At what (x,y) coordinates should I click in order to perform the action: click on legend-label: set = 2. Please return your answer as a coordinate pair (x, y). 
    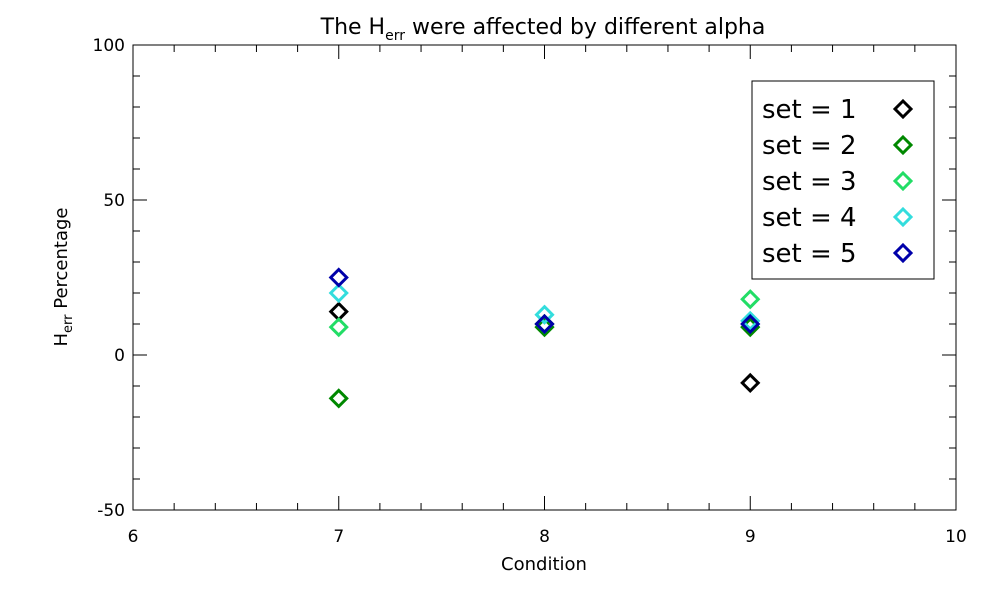
    Looking at the image, I should click on (809, 146).